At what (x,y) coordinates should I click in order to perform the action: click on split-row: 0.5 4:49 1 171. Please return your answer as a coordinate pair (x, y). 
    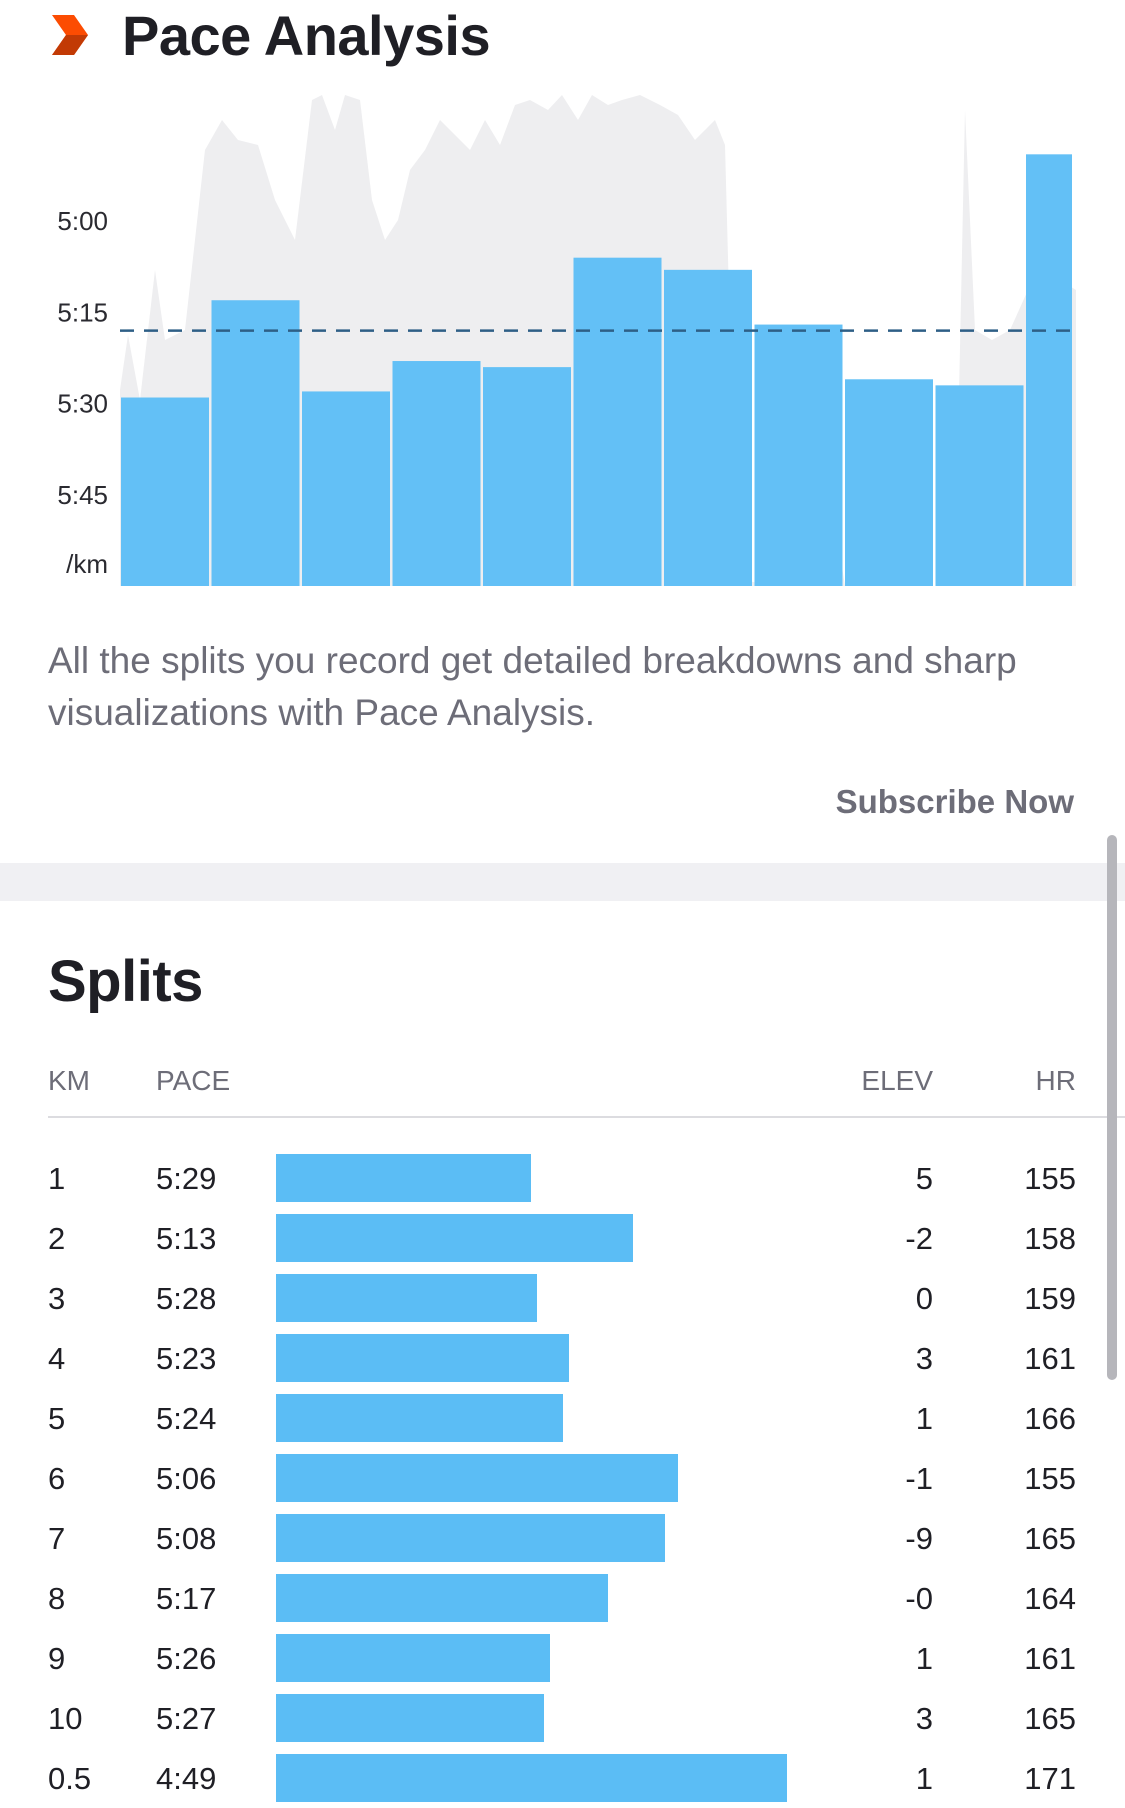
    Looking at the image, I should click on (562, 1778).